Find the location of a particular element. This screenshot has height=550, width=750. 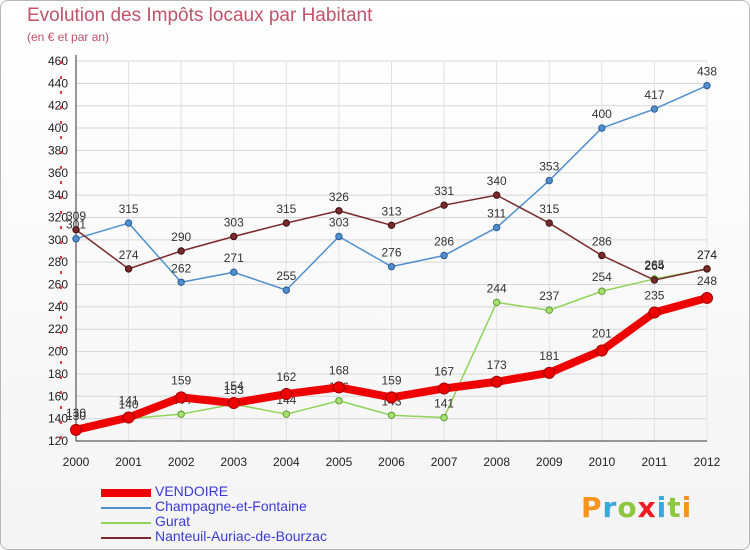

x-tick-label: 2001 is located at coordinates (128, 462).